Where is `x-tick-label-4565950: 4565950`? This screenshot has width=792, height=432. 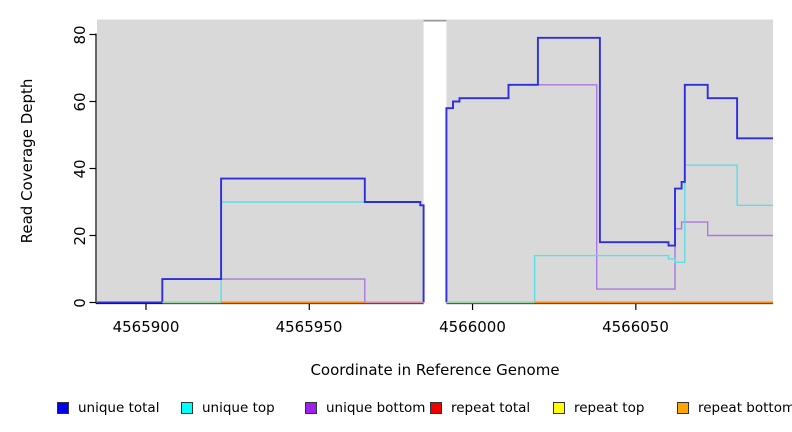
x-tick-label-4565950: 4565950 is located at coordinates (309, 327).